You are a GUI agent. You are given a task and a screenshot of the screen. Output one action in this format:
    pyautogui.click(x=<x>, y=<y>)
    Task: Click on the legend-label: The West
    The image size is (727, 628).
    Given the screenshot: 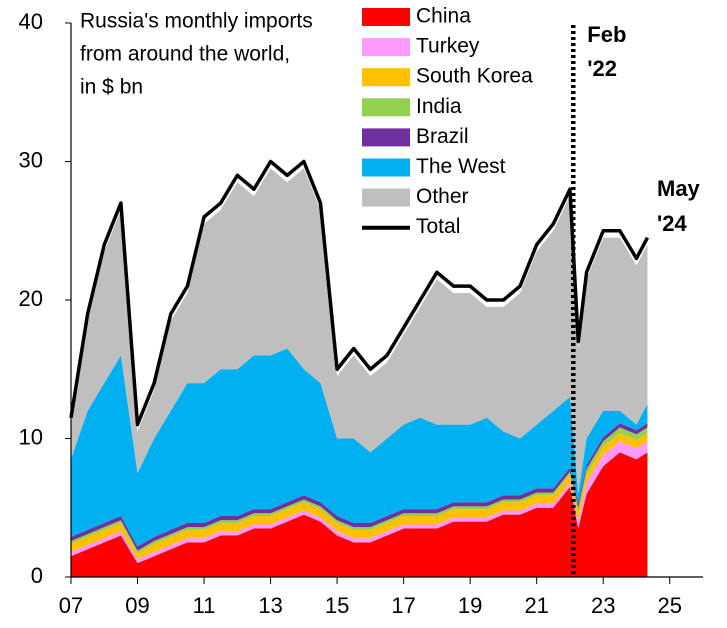 What is the action you would take?
    pyautogui.click(x=461, y=166)
    